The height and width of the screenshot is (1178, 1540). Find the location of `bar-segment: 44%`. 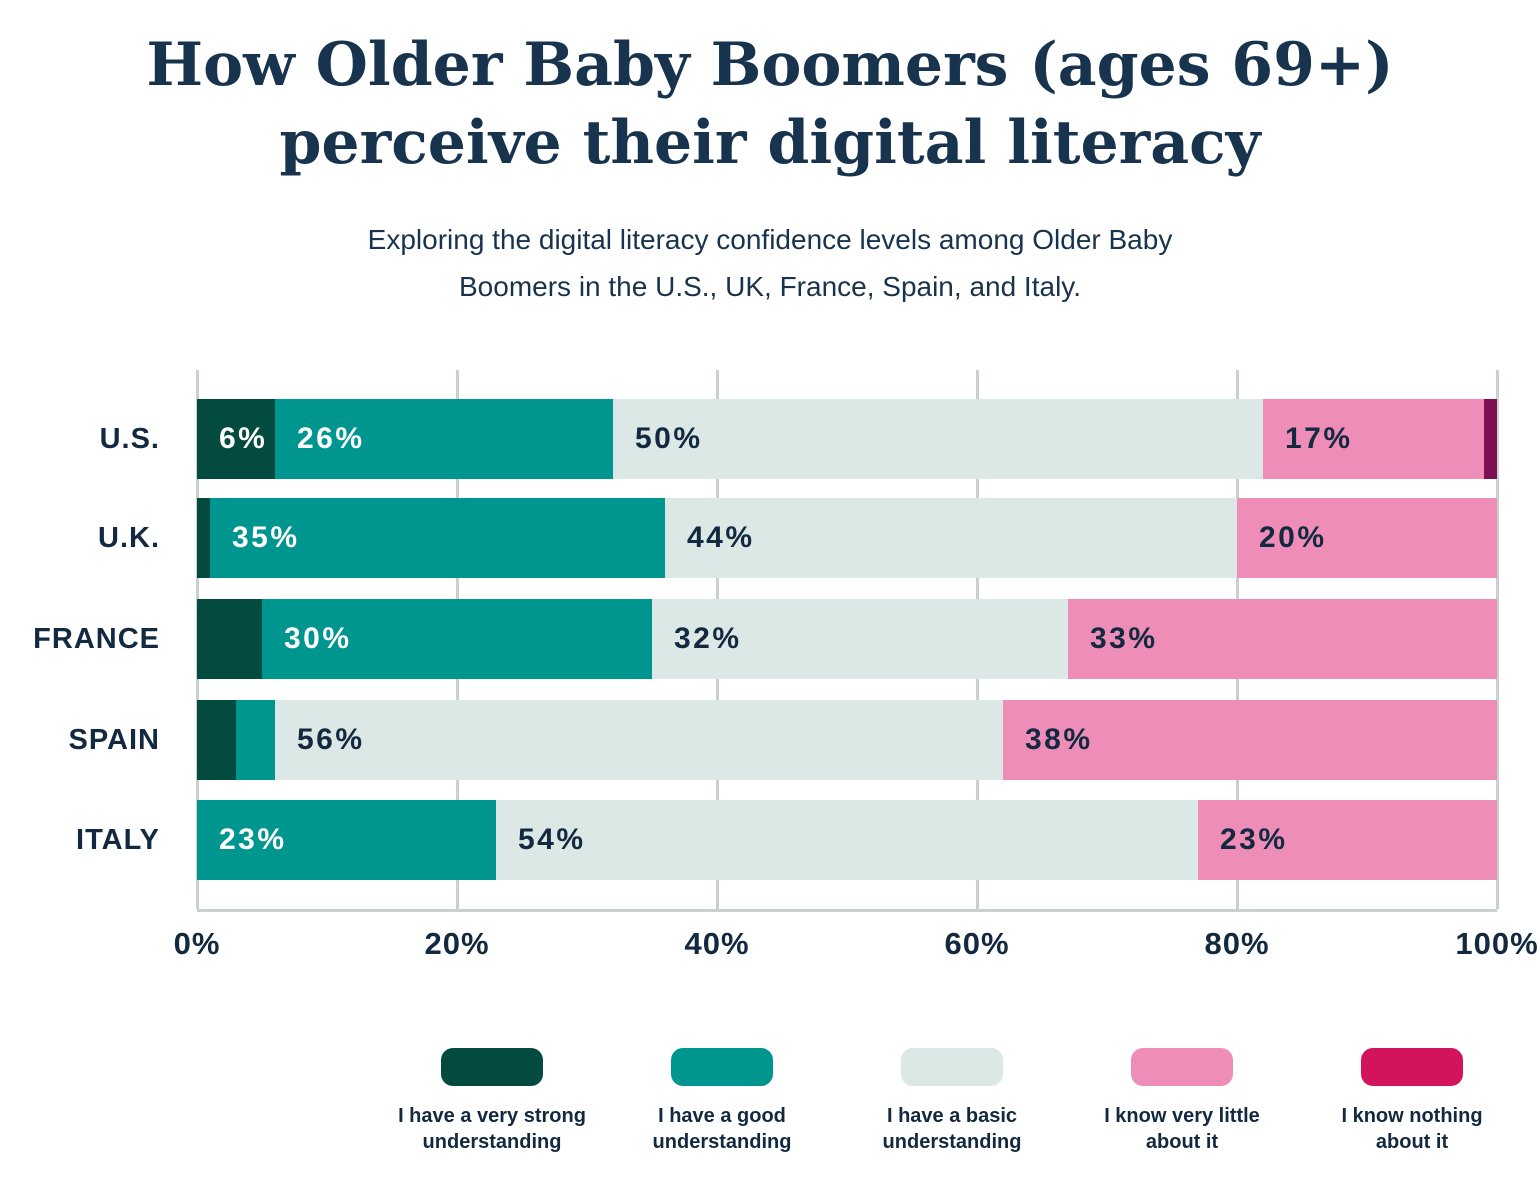

bar-segment: 44% is located at coordinates (951, 538).